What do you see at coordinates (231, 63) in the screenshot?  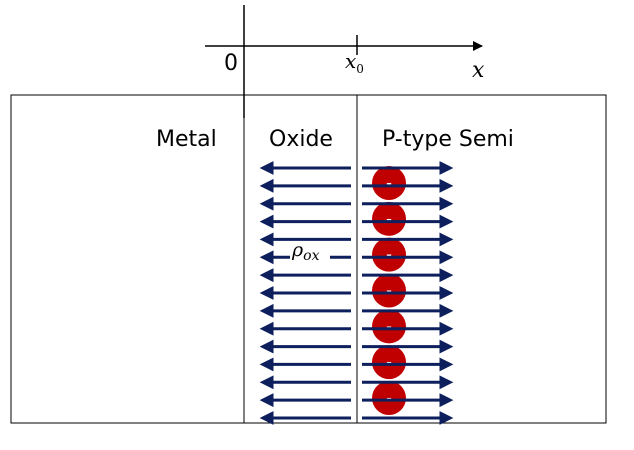 I see `origin-label: 0` at bounding box center [231, 63].